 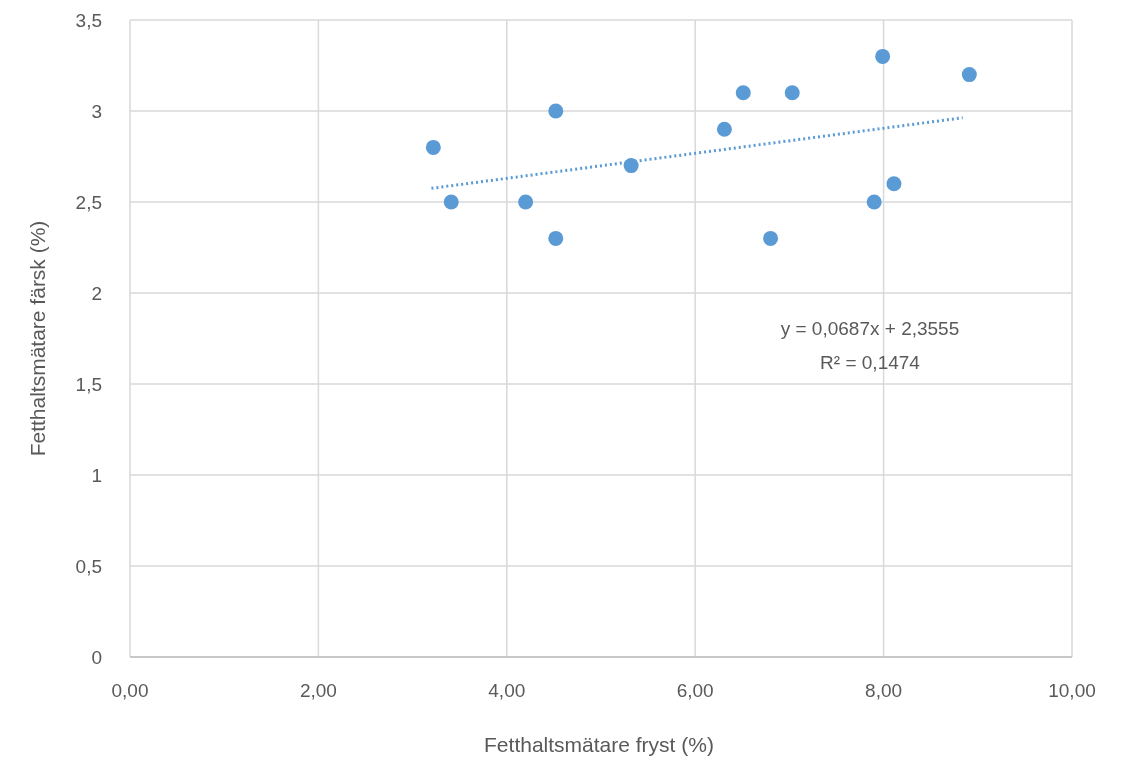 What do you see at coordinates (37, 338) in the screenshot?
I see `y-axis-title: Fetthaltsmätare färsk (%)` at bounding box center [37, 338].